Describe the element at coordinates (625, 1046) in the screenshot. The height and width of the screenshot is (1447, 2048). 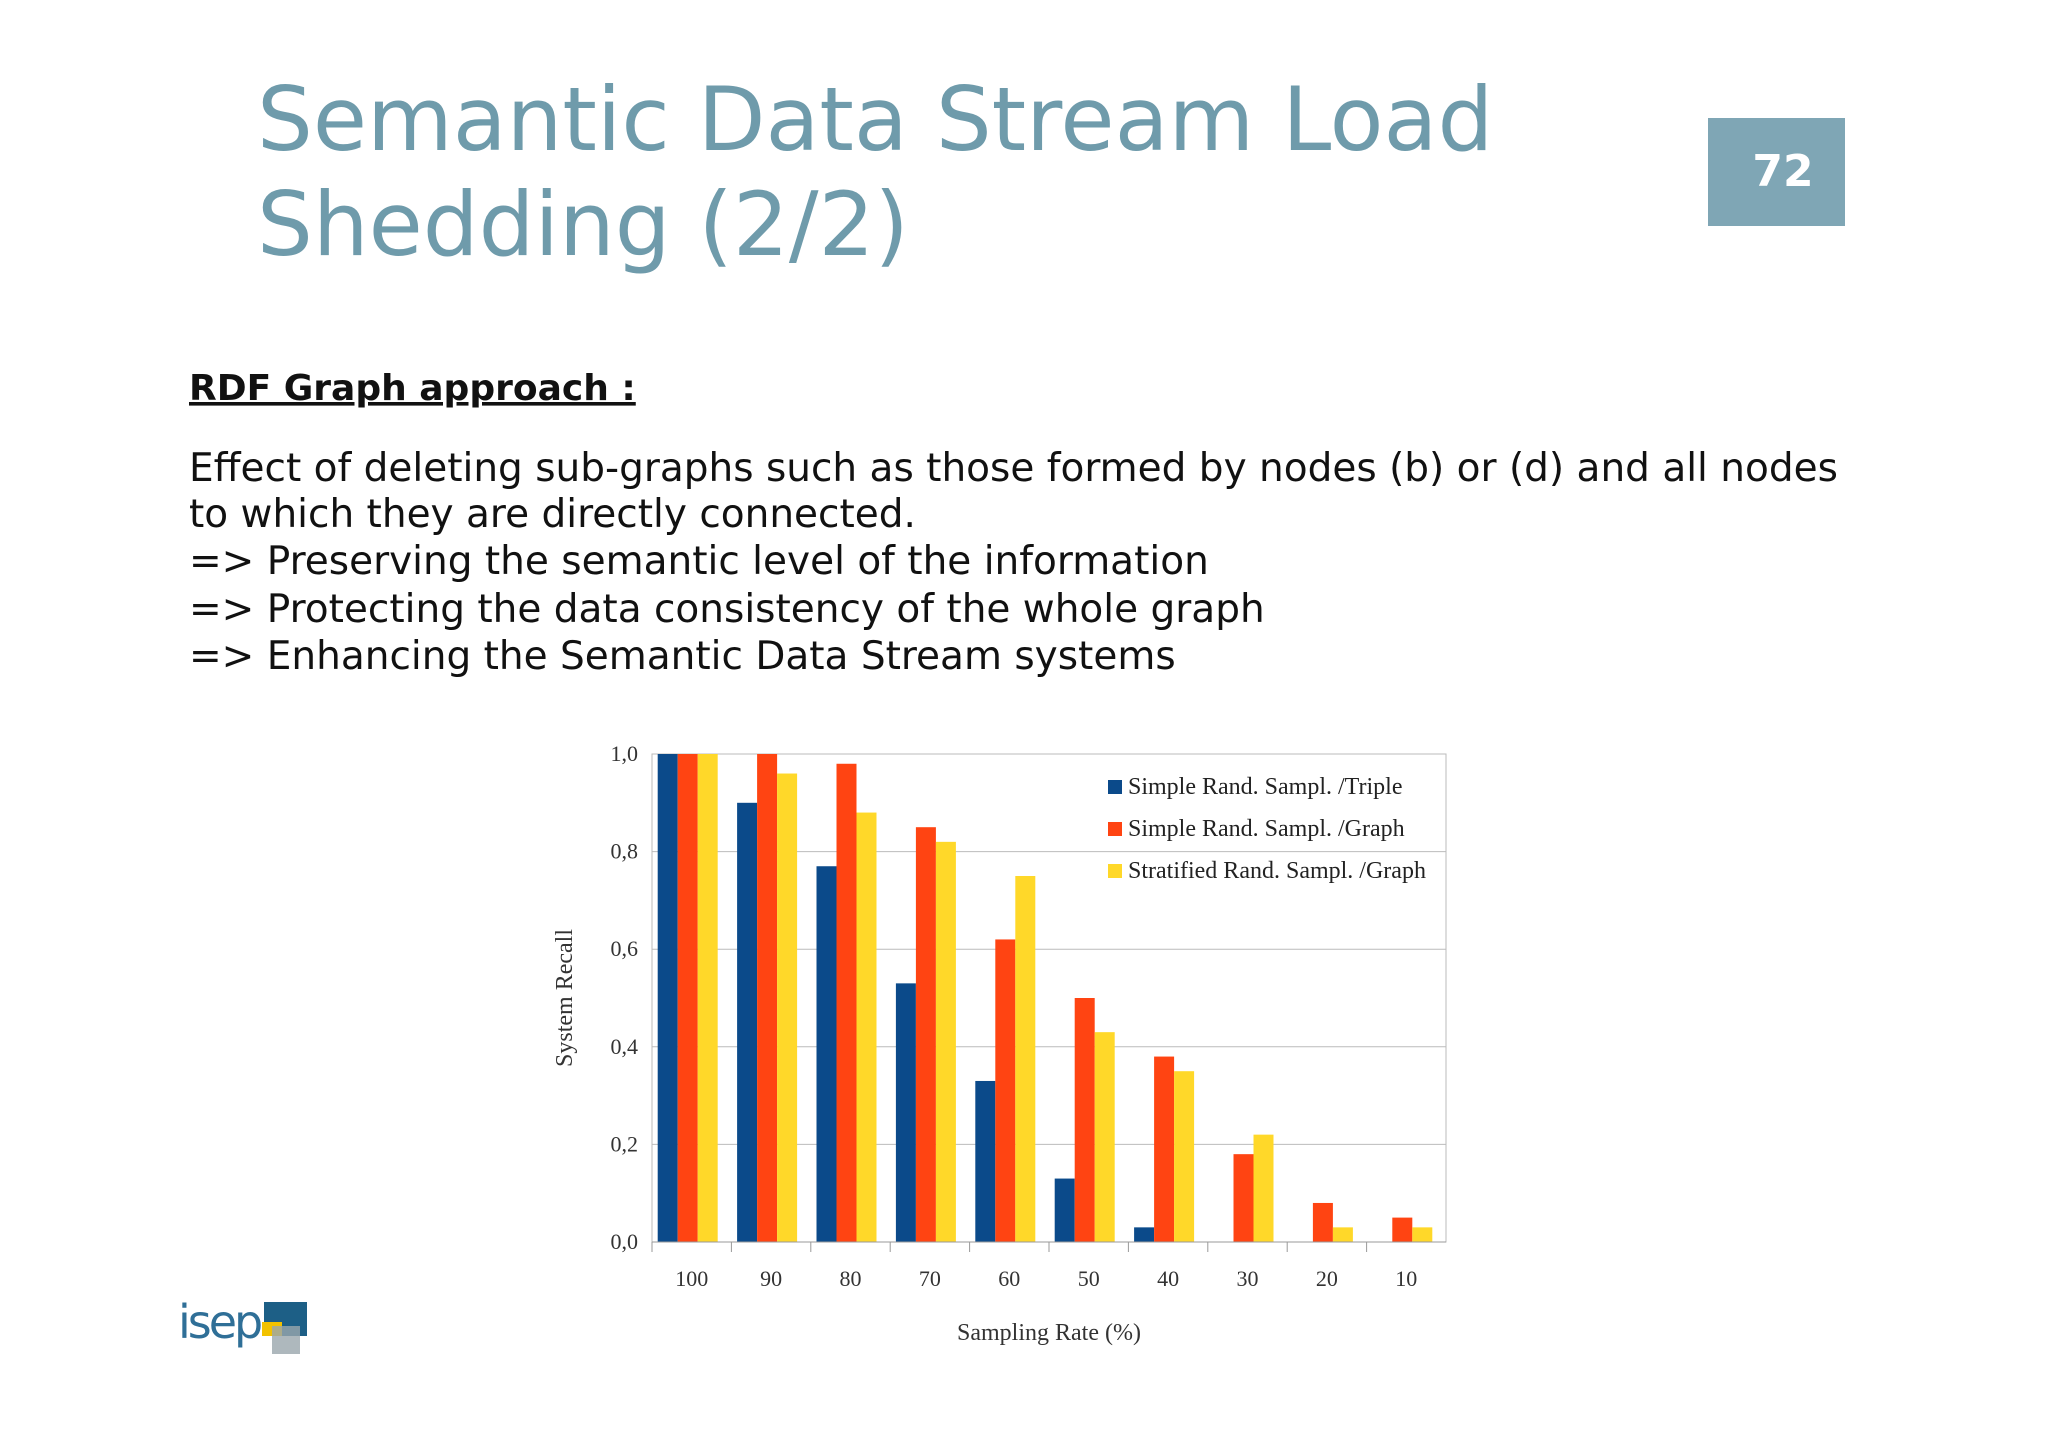
I see `y-tick-label: 0,4` at that location.